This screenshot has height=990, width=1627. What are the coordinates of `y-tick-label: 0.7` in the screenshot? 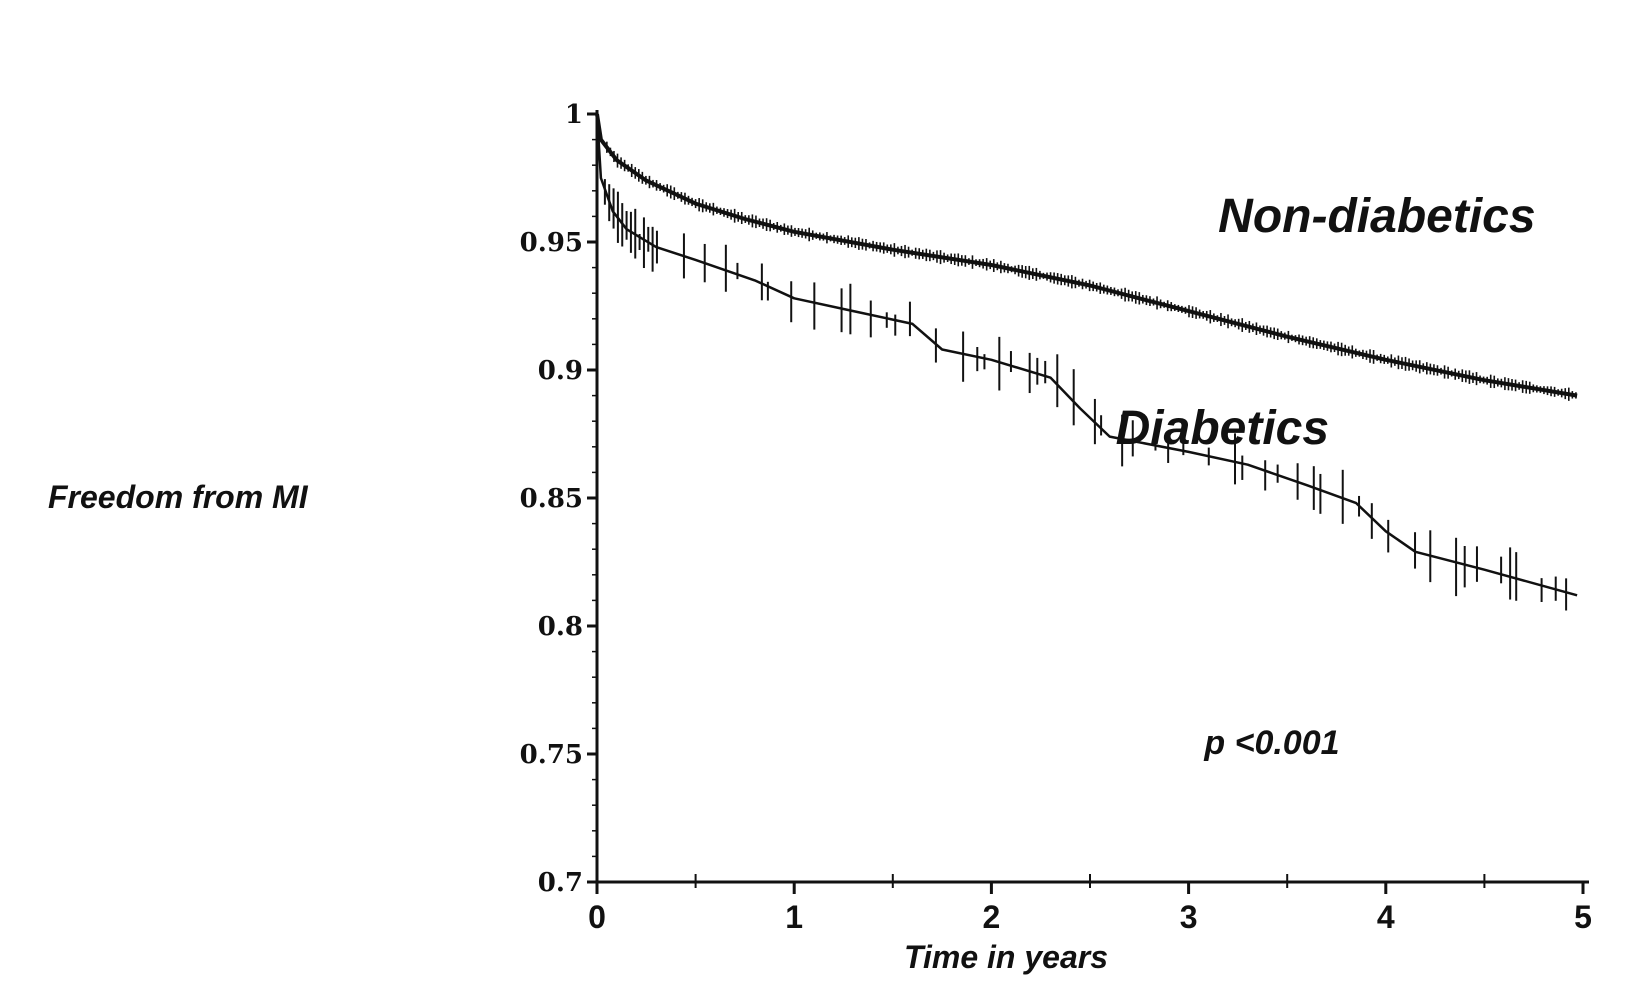 It's located at (560, 883).